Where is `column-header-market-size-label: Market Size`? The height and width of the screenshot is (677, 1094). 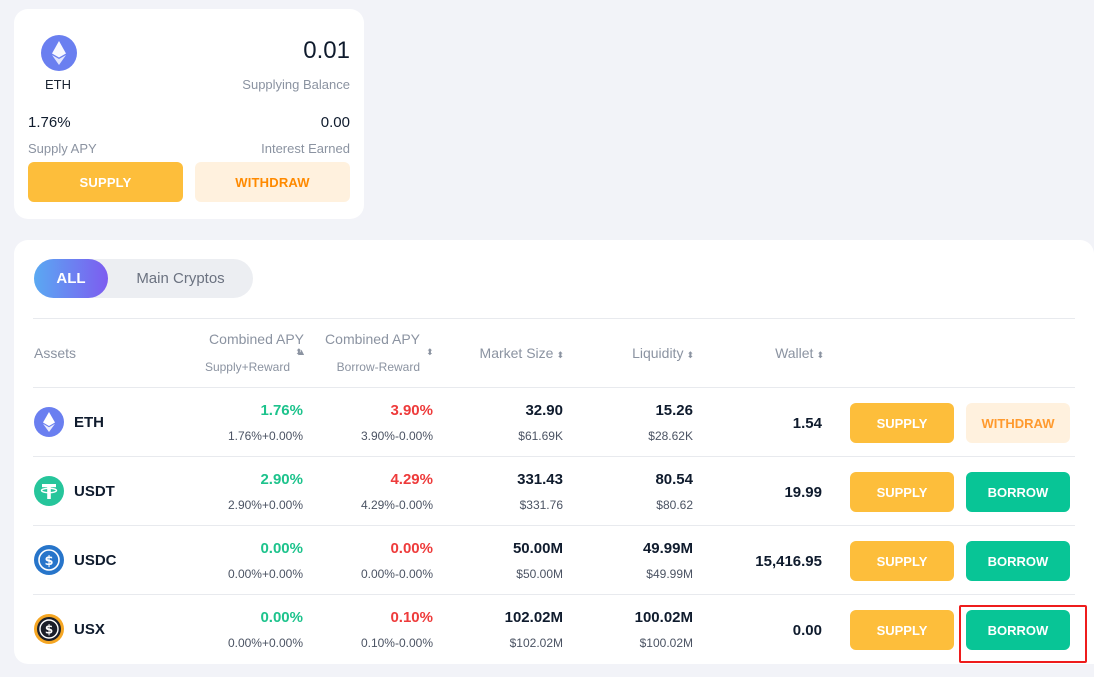
column-header-market-size-label: Market Size is located at coordinates (516, 353).